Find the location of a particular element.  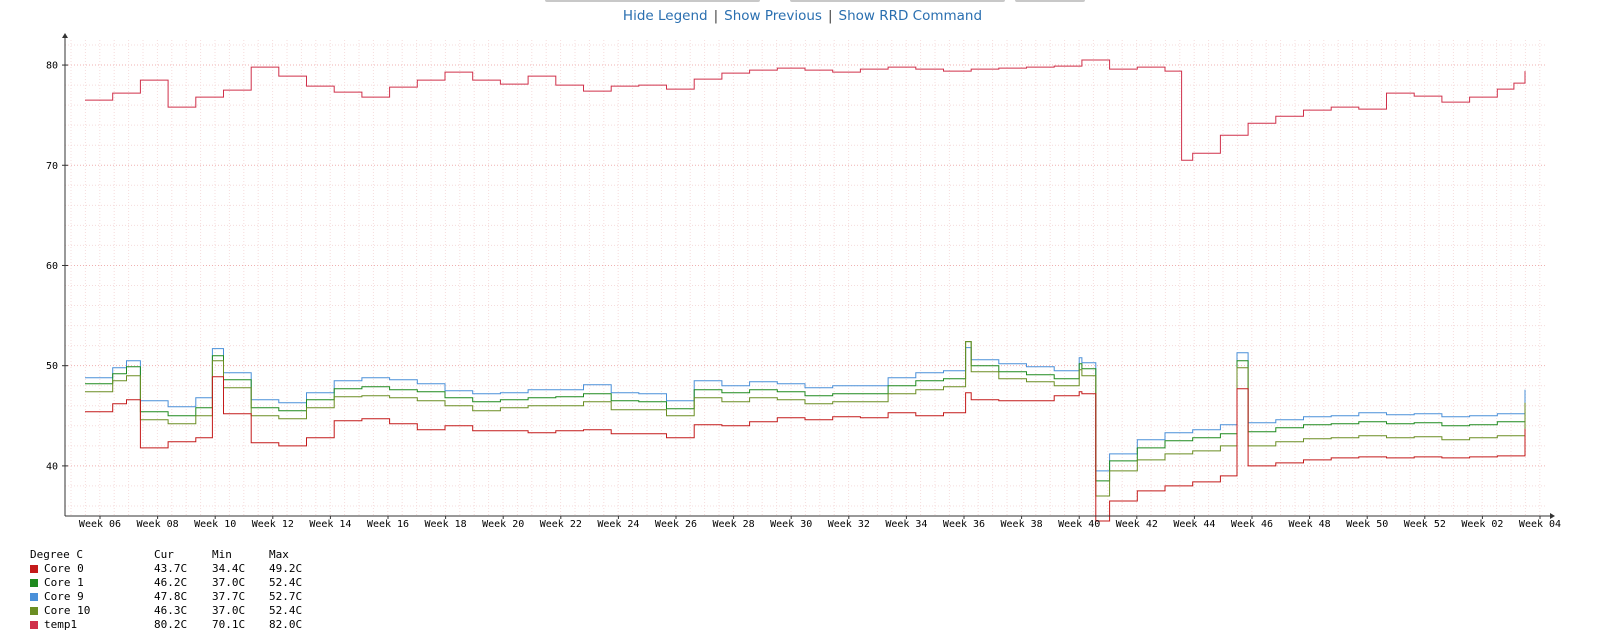

x-tick-label: Week 50 is located at coordinates (1367, 524).